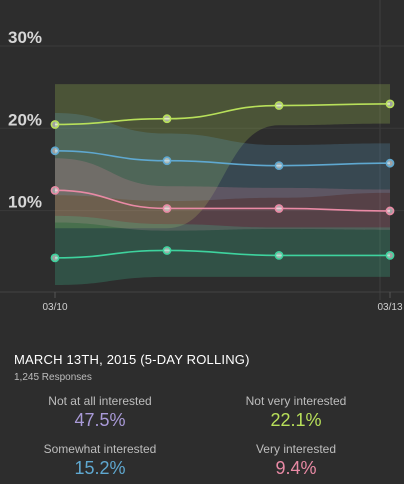 This screenshot has height=484, width=404. Describe the element at coordinates (132, 359) in the screenshot. I see `summary-title: MARCH 13TH, 2015 (5-DAY ROLLING)` at that location.